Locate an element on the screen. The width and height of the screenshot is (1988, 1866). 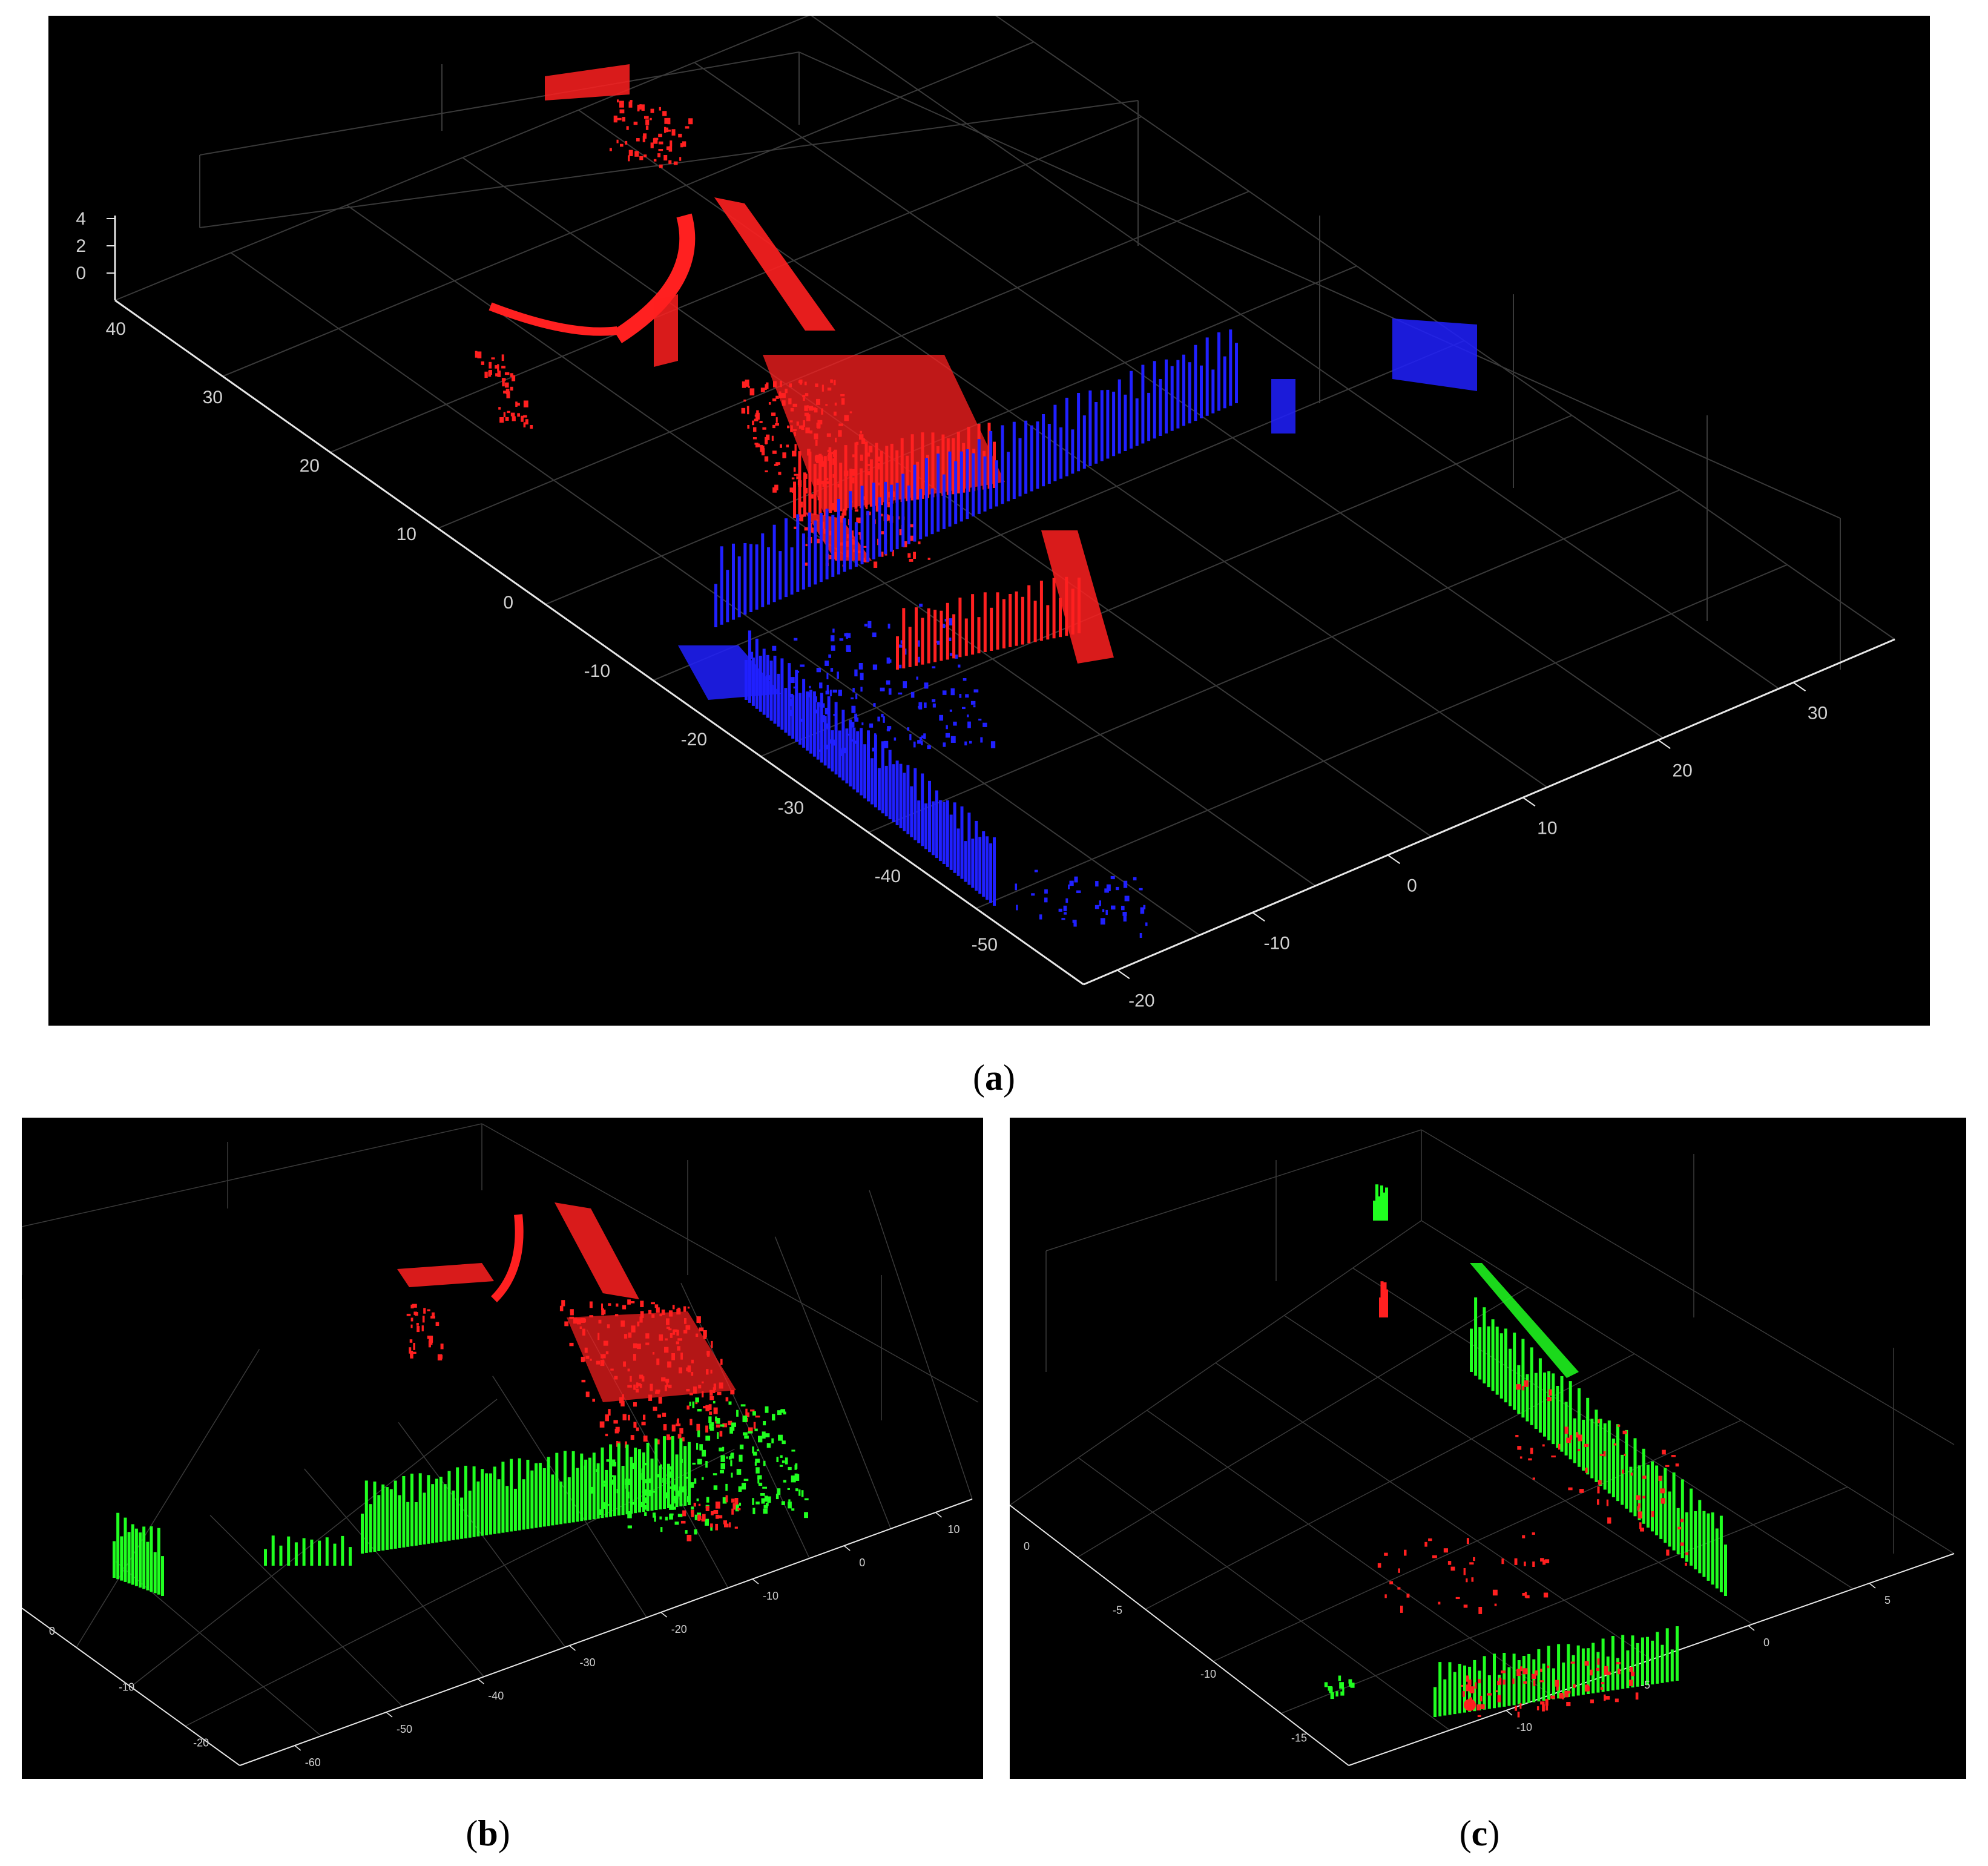
green-cloud-lower-wall-strip is located at coordinates (1489, 1692).